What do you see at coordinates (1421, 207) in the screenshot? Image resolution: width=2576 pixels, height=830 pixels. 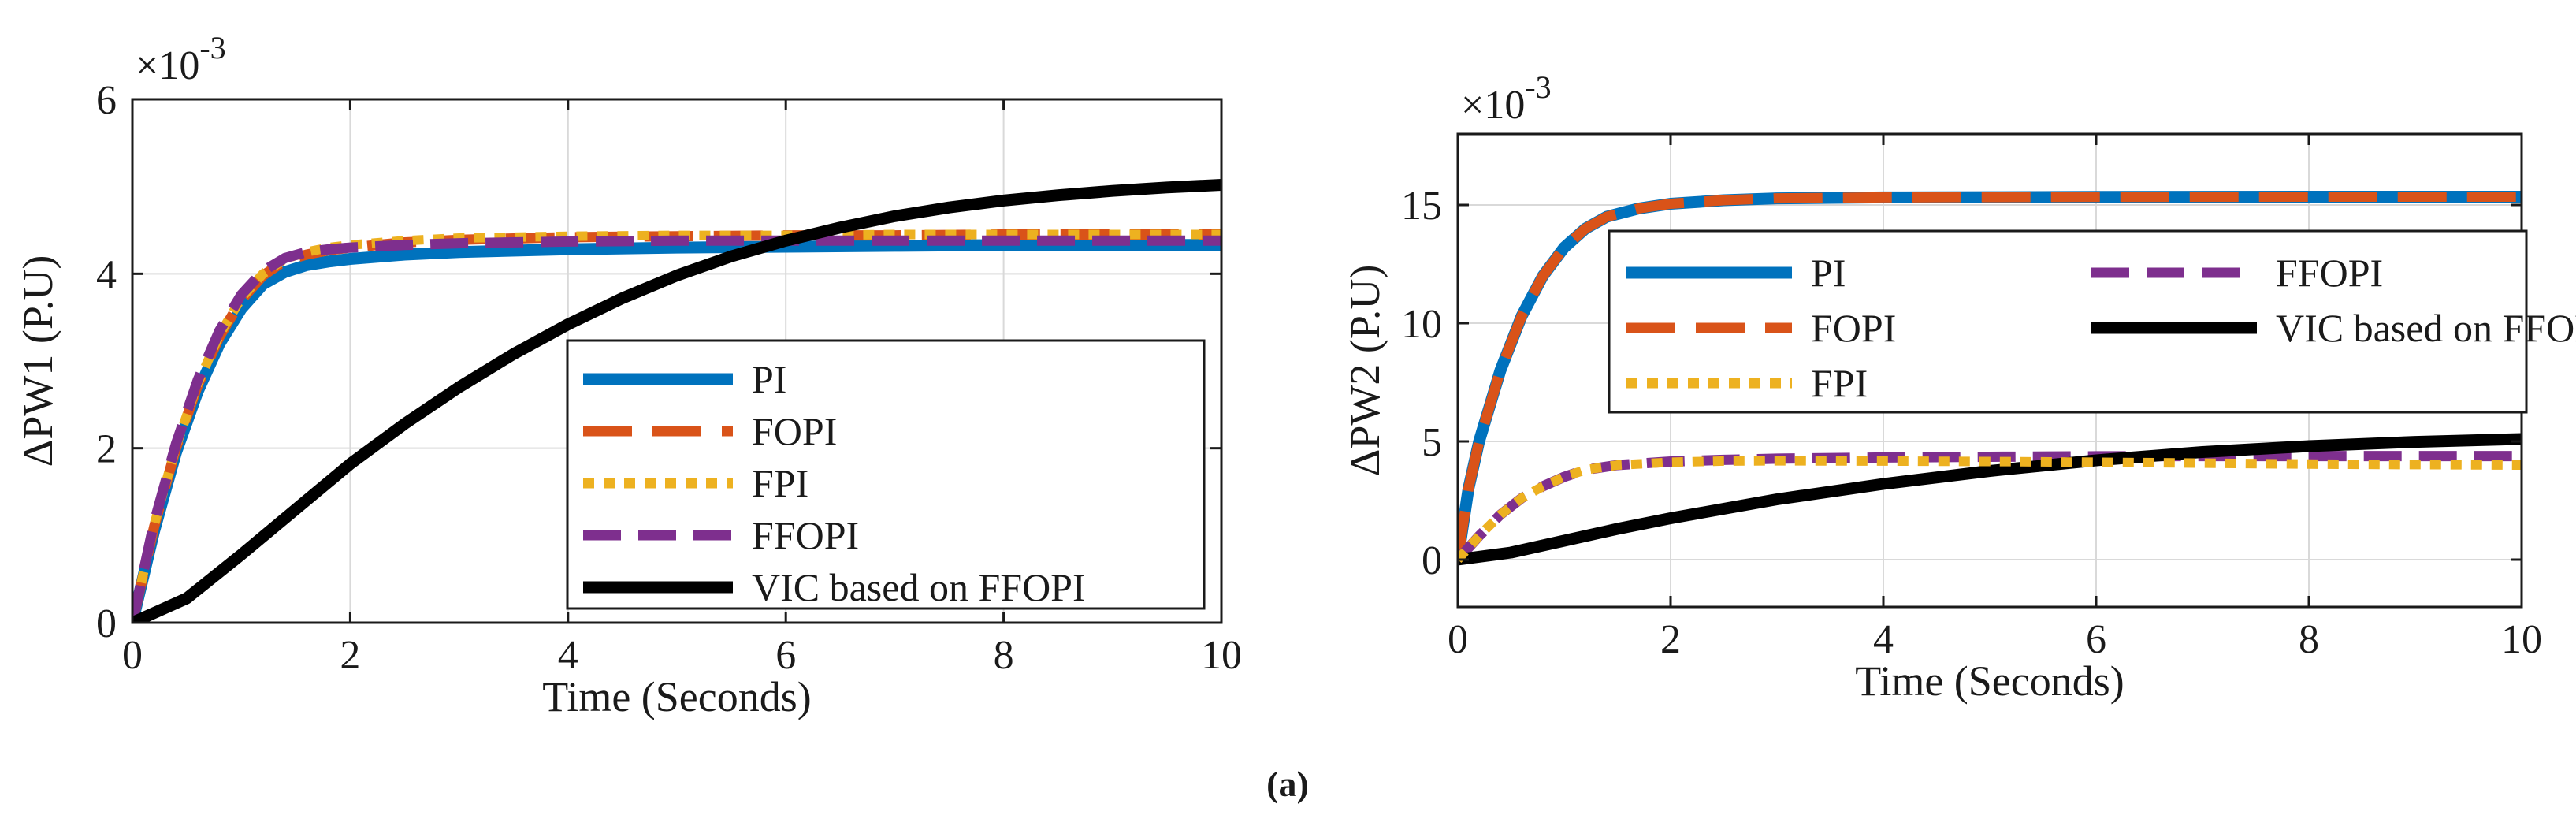 I see `y-tick-label: 15` at bounding box center [1421, 207].